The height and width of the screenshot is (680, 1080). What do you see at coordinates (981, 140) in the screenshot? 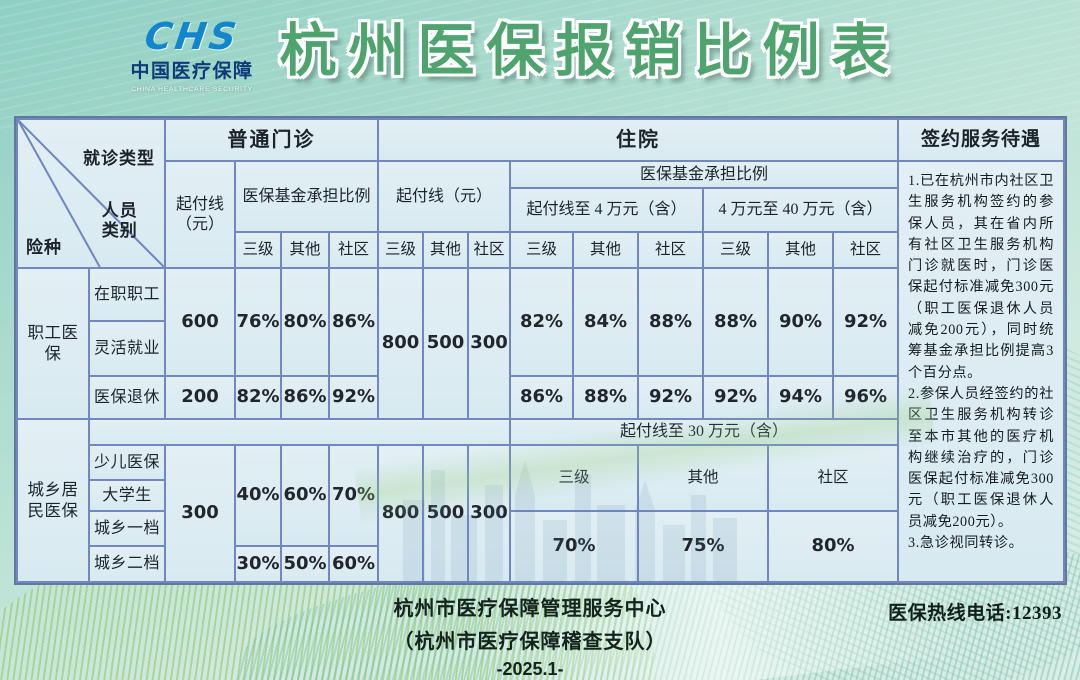
I see `service-section-header: 签约服务待遇` at bounding box center [981, 140].